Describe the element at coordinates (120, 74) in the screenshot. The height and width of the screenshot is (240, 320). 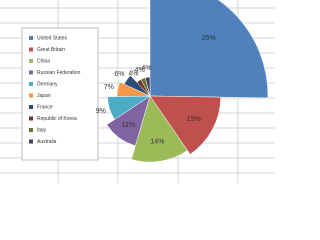
I see `data-label: 6%` at that location.